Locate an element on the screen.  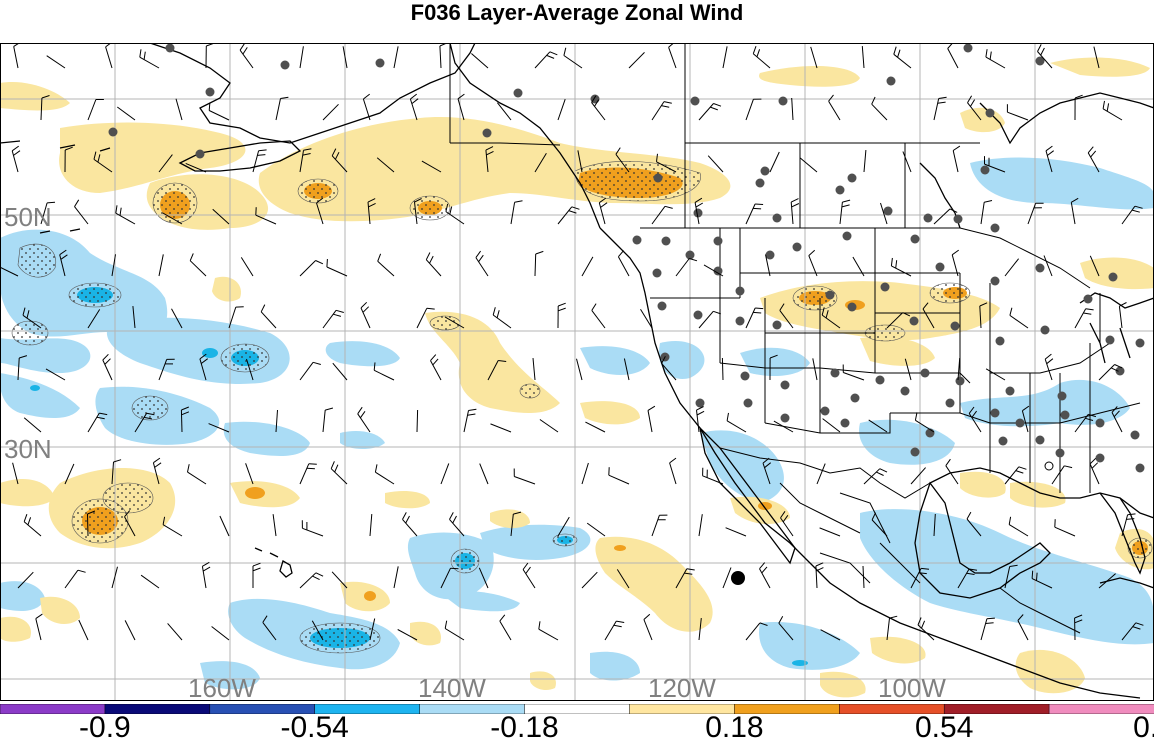
colorbar-tick-label: -0.9 is located at coordinates (105, 728).